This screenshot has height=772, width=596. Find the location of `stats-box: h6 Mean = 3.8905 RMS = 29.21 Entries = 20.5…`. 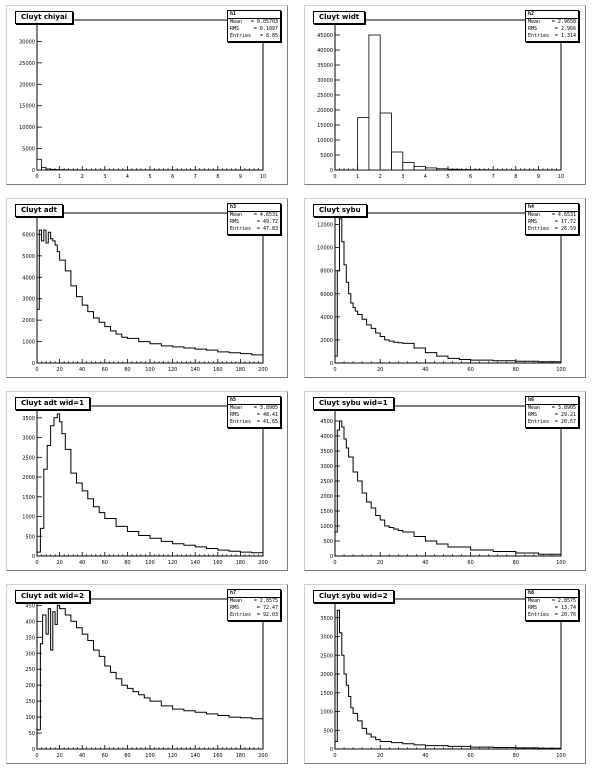

stats-box: h6 Mean = 3.8905 RMS = 29.21 Entries = 20.5… is located at coordinates (552, 412).